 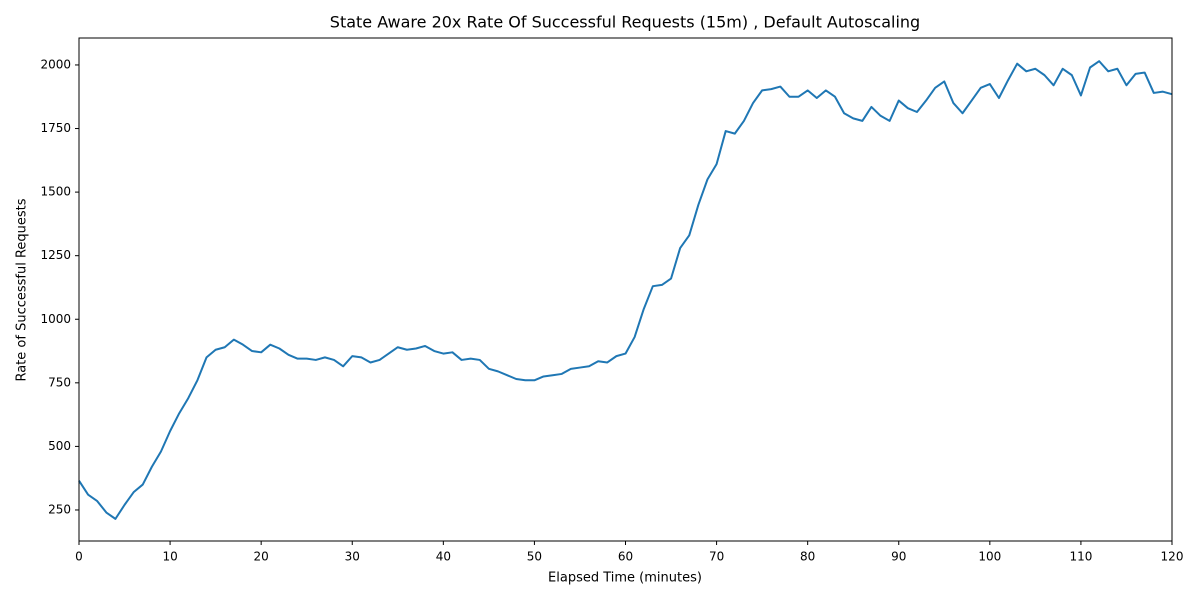 What do you see at coordinates (534, 557) in the screenshot?
I see `x-tick-label: 50` at bounding box center [534, 557].